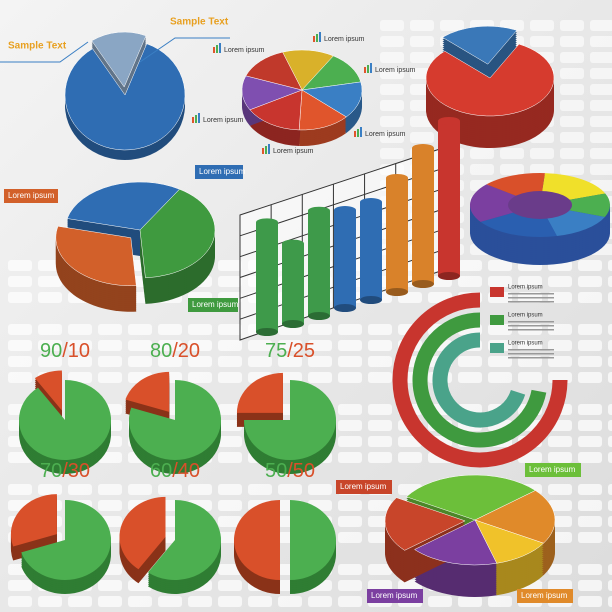  Describe the element at coordinates (540, 205) in the screenshot. I see `ring-hole` at that location.